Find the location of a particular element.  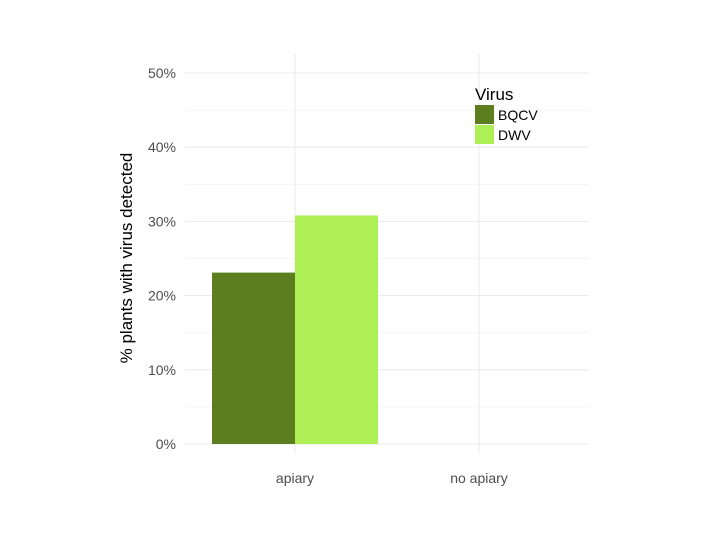

y-tick-label: 50% is located at coordinates (162, 73).